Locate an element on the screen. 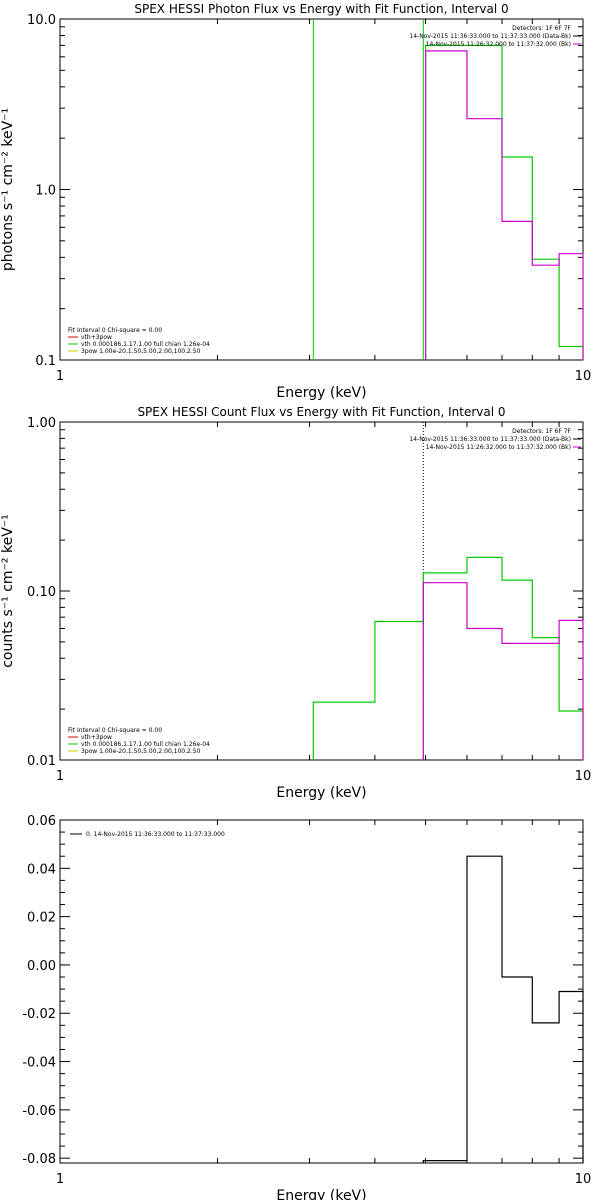  y-tick-label: 0.04 is located at coordinates (41, 869).